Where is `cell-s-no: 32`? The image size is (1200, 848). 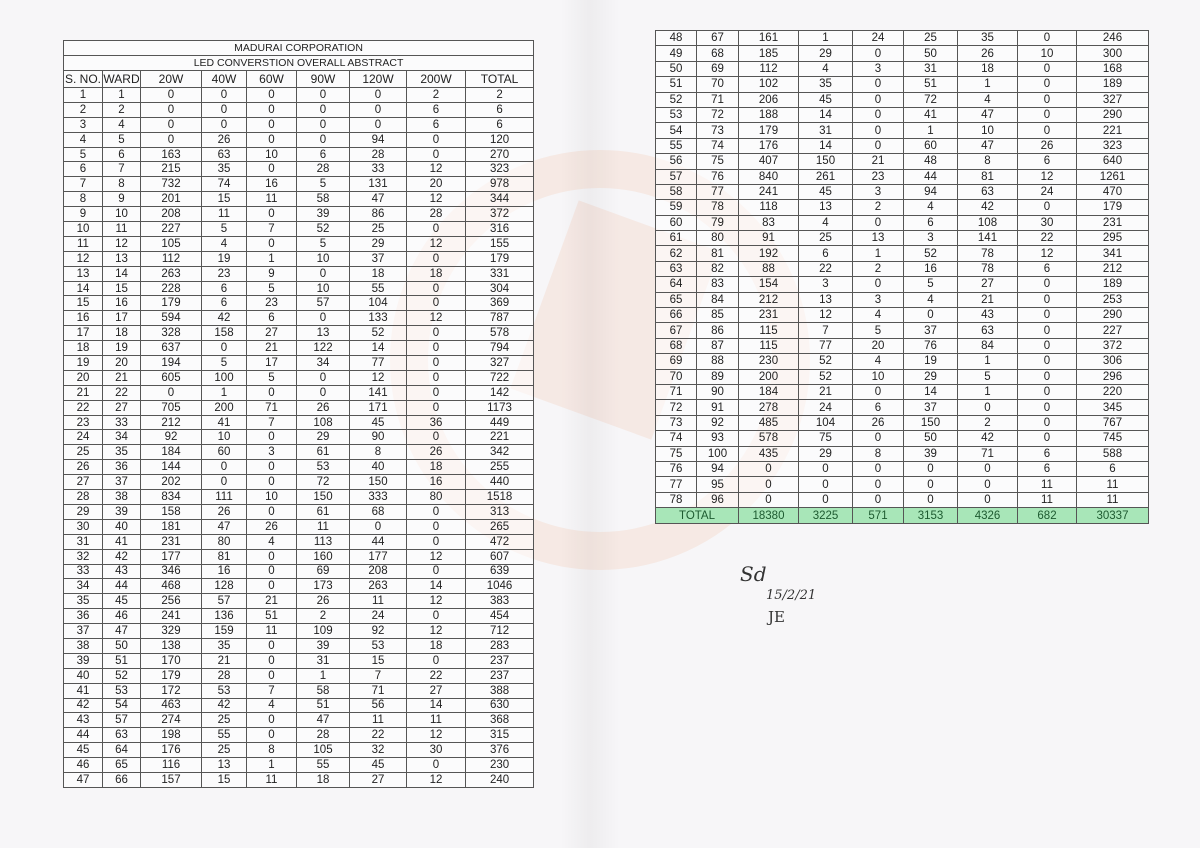 cell-s-no: 32 is located at coordinates (83, 556).